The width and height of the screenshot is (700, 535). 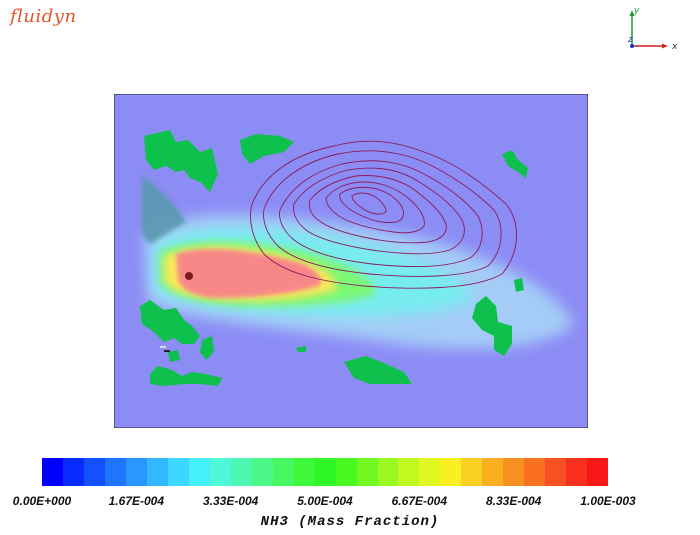 What do you see at coordinates (136, 501) in the screenshot?
I see `colorbar-tick-label: 1.67E-004` at bounding box center [136, 501].